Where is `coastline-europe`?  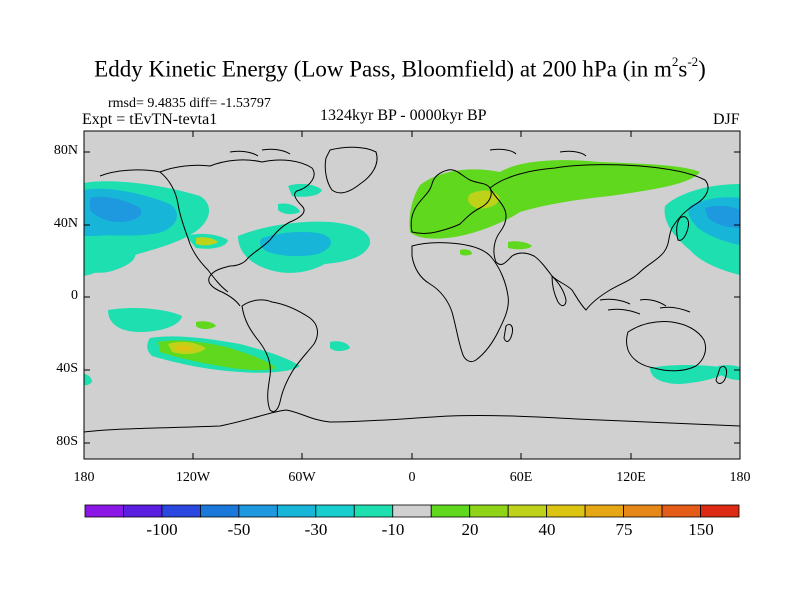 coastline-europe is located at coordinates (451, 201).